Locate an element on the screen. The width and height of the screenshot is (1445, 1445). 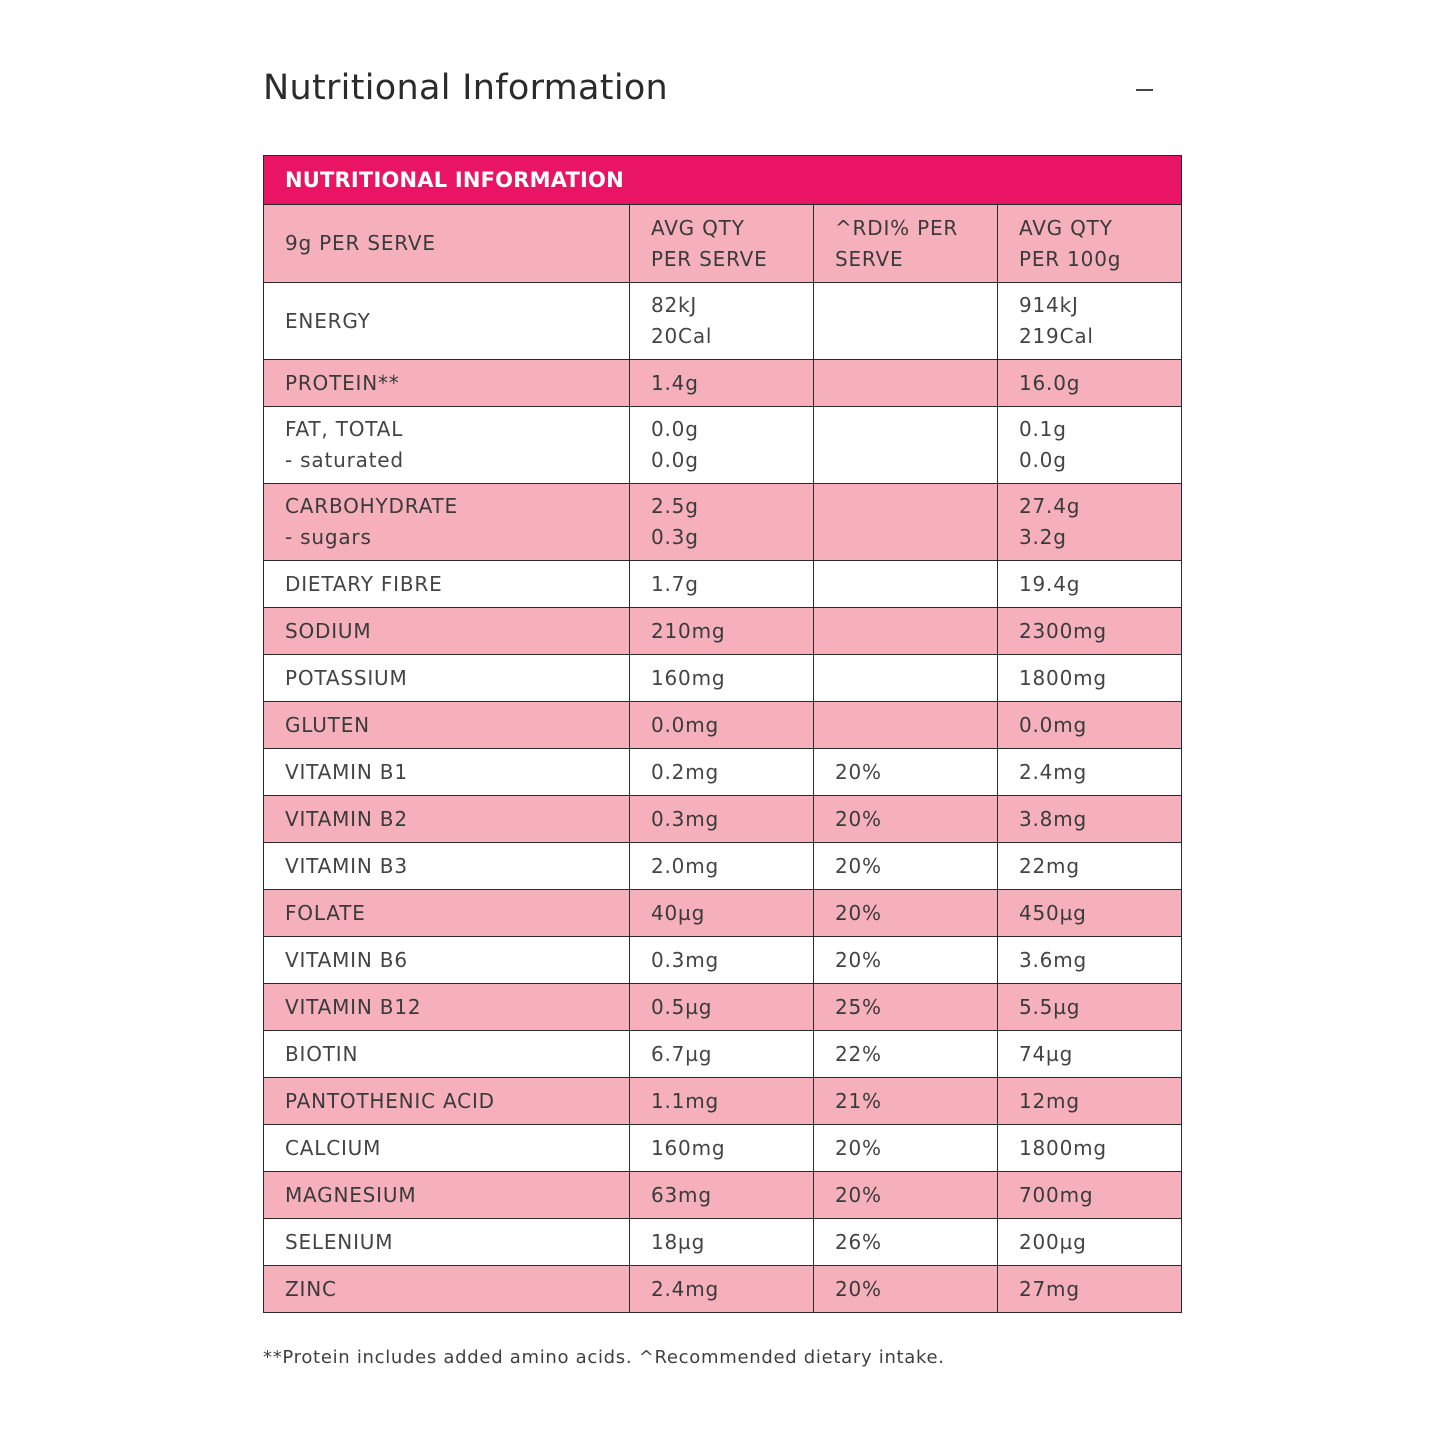
cell-line: 3.8mg is located at coordinates (1053, 818).